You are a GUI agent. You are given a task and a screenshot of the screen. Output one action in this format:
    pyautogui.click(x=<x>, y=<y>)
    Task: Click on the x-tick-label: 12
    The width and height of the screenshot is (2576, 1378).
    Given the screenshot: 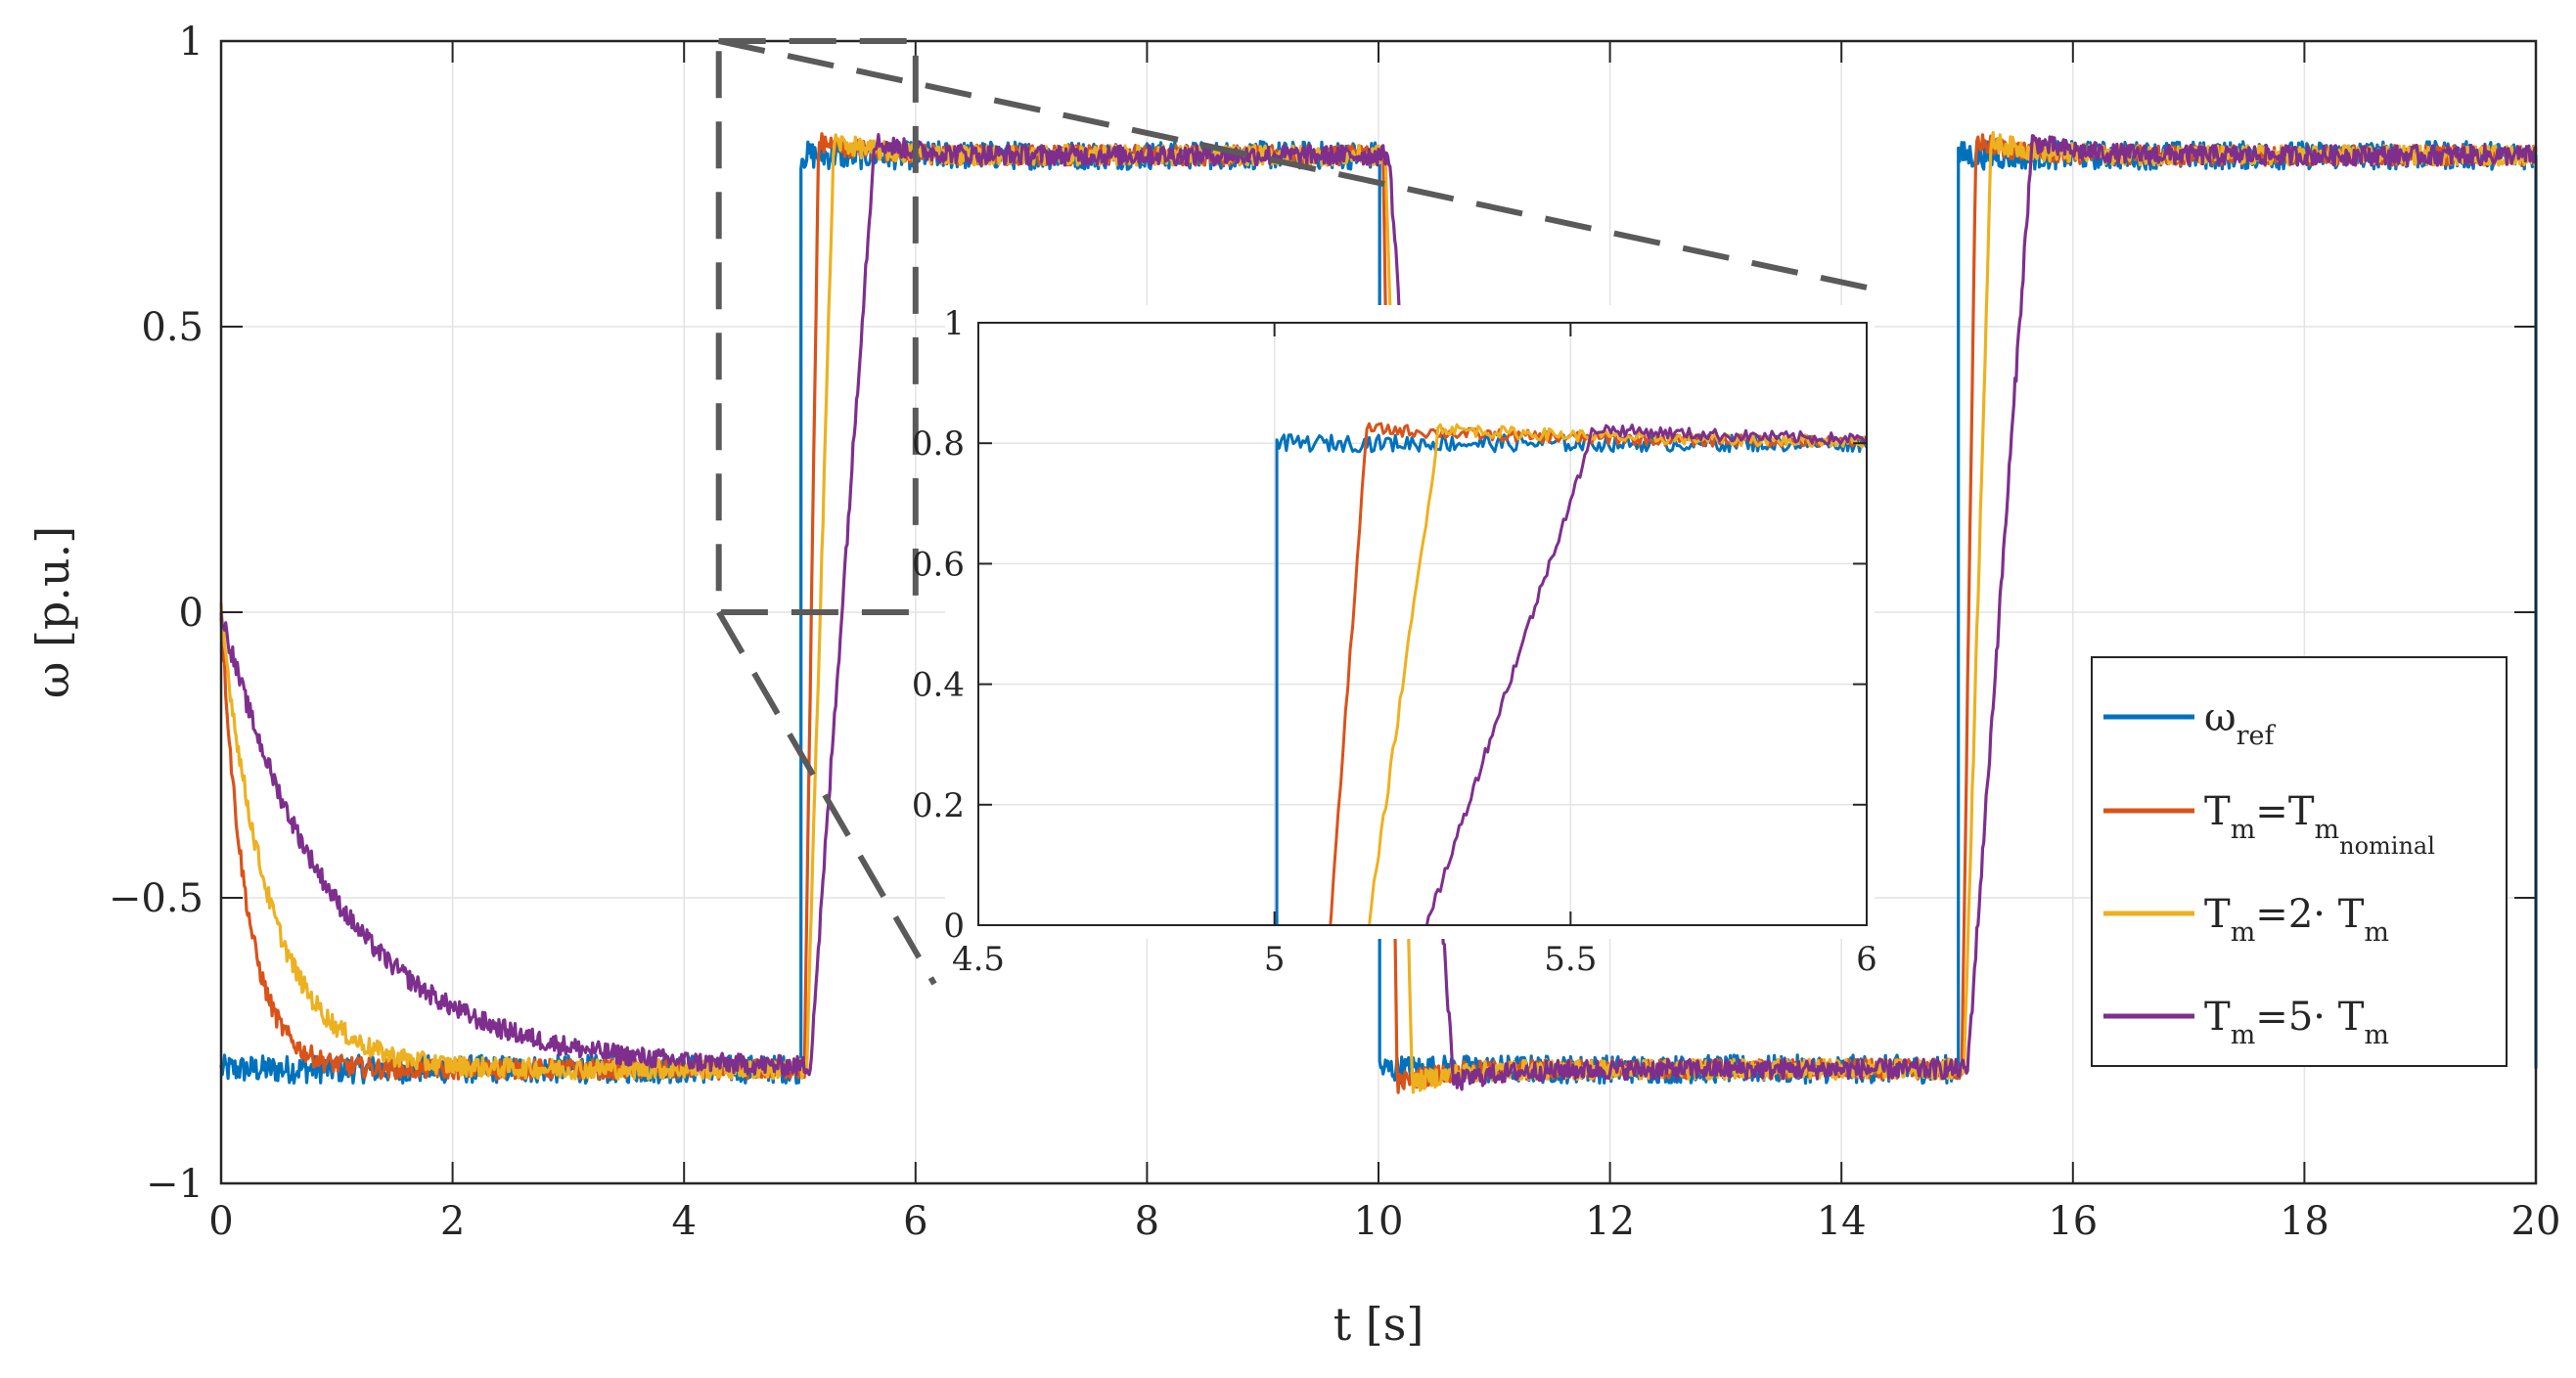 What is the action you would take?
    pyautogui.click(x=1610, y=1221)
    